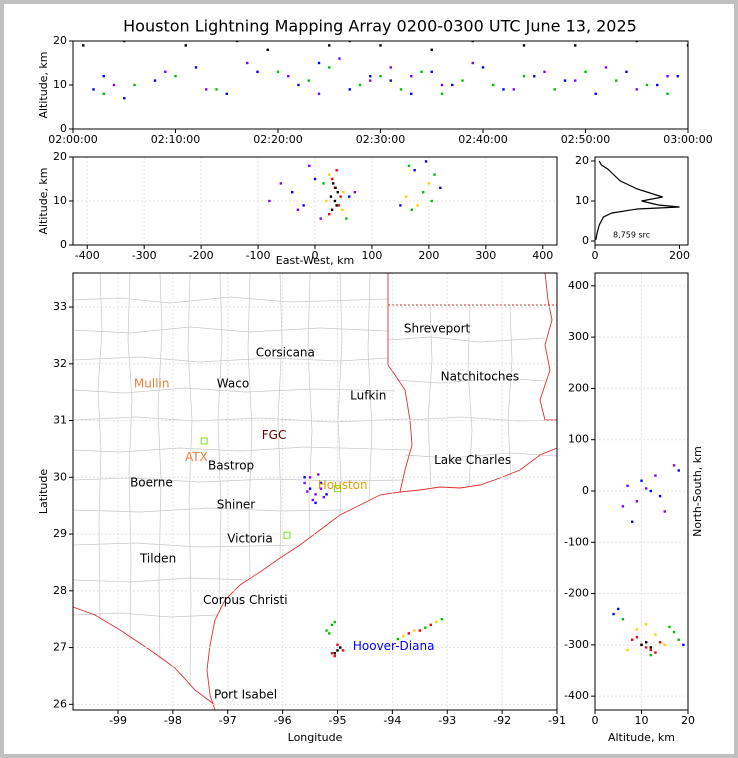 Image resolution: width=738 pixels, height=758 pixels. I want to click on x-tick-label: 03:00:00, so click(687, 139).